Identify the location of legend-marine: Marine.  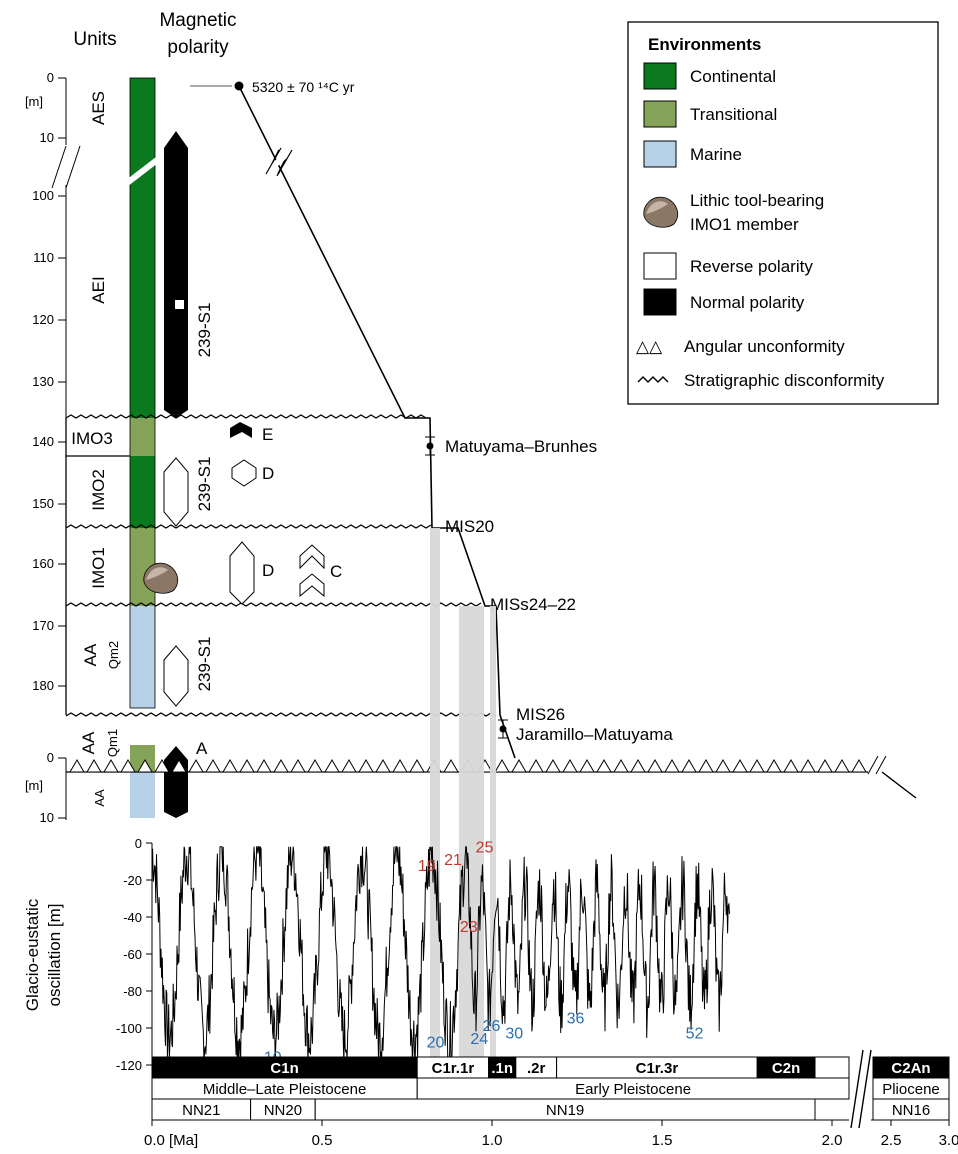
(716, 154).